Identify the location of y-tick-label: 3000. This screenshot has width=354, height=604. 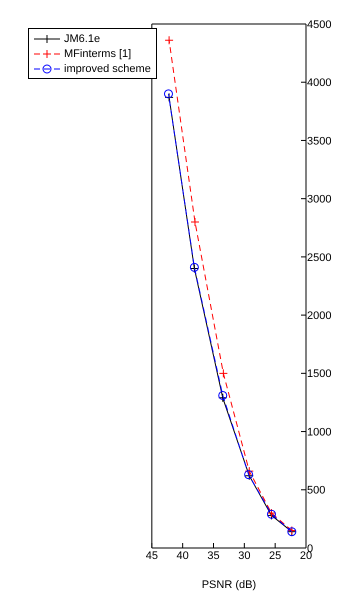
(319, 200).